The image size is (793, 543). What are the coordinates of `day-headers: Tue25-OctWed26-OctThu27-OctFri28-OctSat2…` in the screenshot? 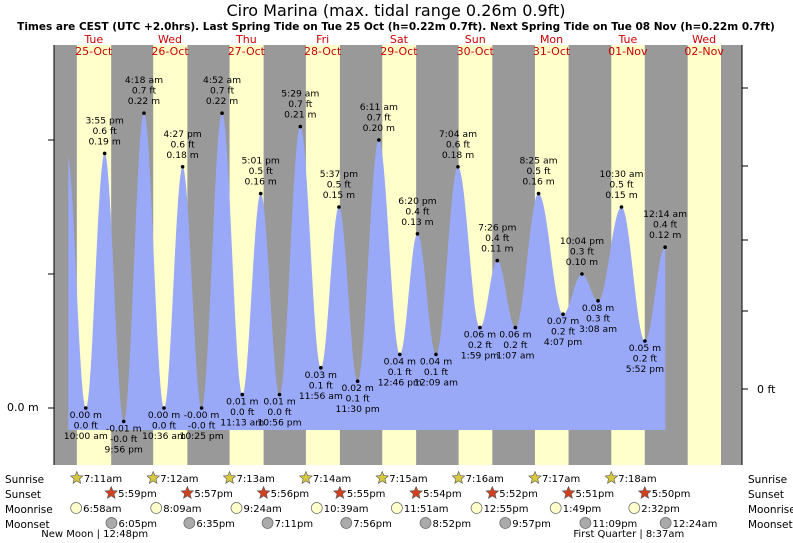 It's located at (399, 45).